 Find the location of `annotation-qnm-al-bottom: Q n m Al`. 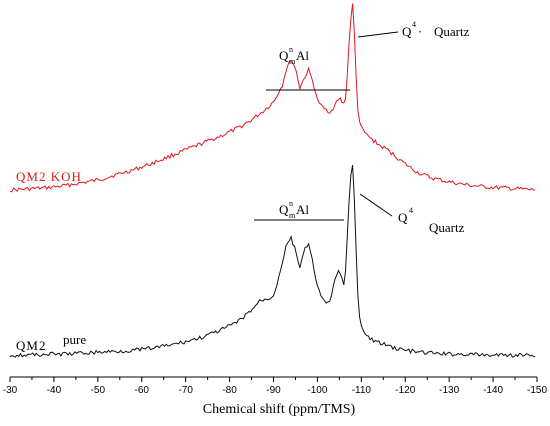

annotation-qnm-al-bottom: Q n m Al is located at coordinates (294, 209).